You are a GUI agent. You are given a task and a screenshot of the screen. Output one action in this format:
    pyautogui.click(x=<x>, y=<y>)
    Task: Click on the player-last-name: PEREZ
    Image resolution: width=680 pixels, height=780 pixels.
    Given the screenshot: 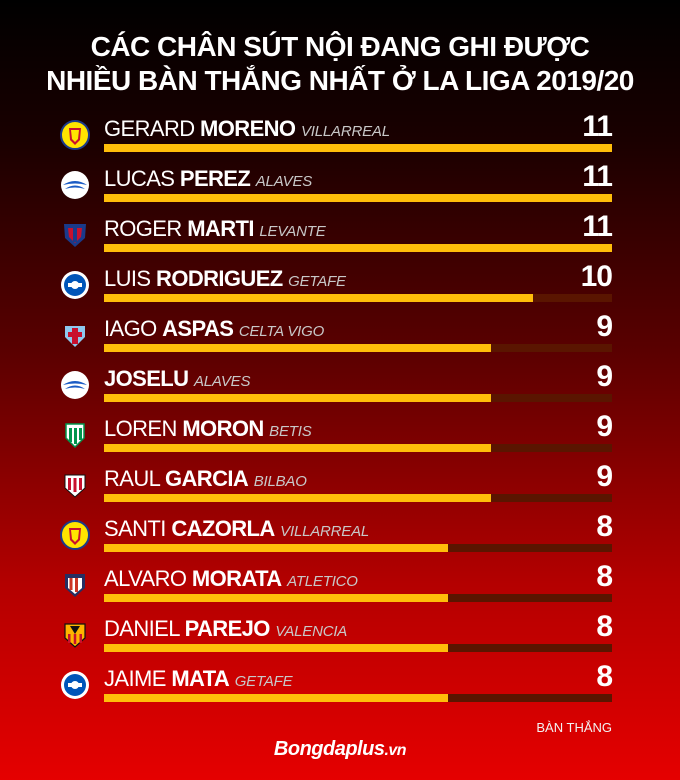 What is the action you would take?
    pyautogui.click(x=215, y=178)
    